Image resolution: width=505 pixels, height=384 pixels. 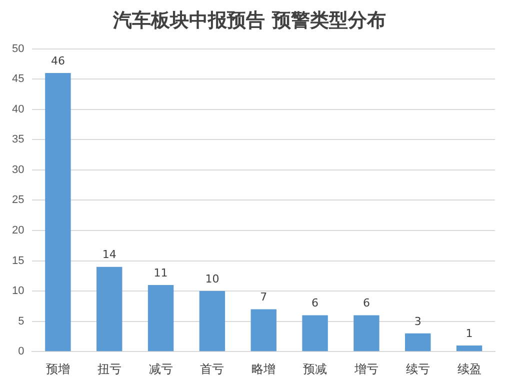 What do you see at coordinates (109, 255) in the screenshot?
I see `data-label: 14` at bounding box center [109, 255].